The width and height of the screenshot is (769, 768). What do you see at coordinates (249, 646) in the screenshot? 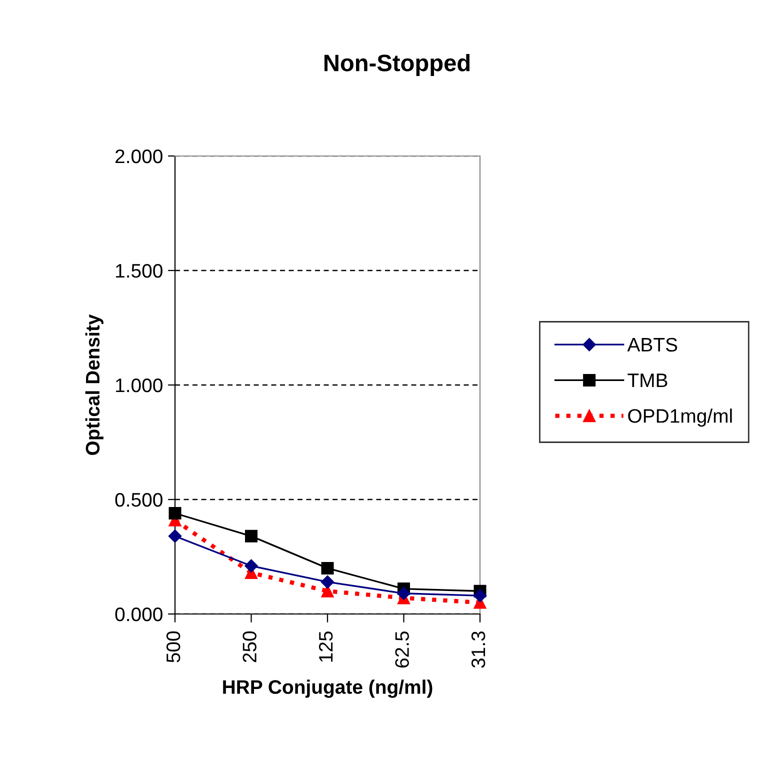
I see `x-tick-label: 250` at bounding box center [249, 646].